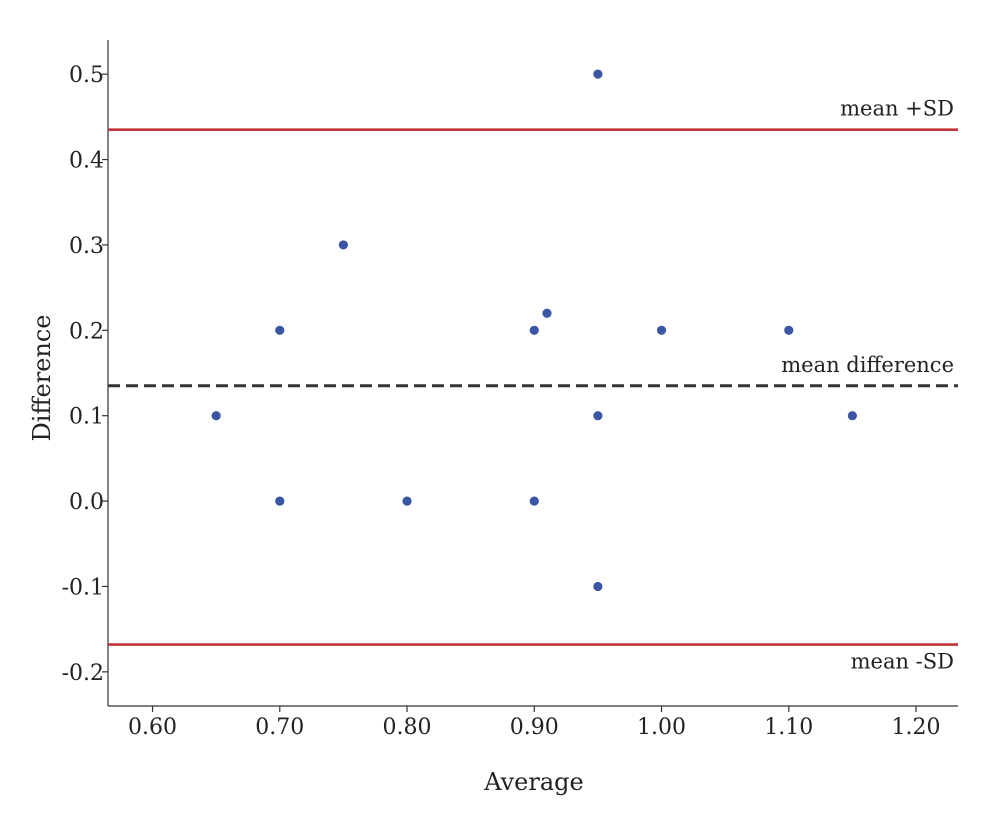 The width and height of the screenshot is (1000, 830). I want to click on y-tick-label: 0.0, so click(86, 502).